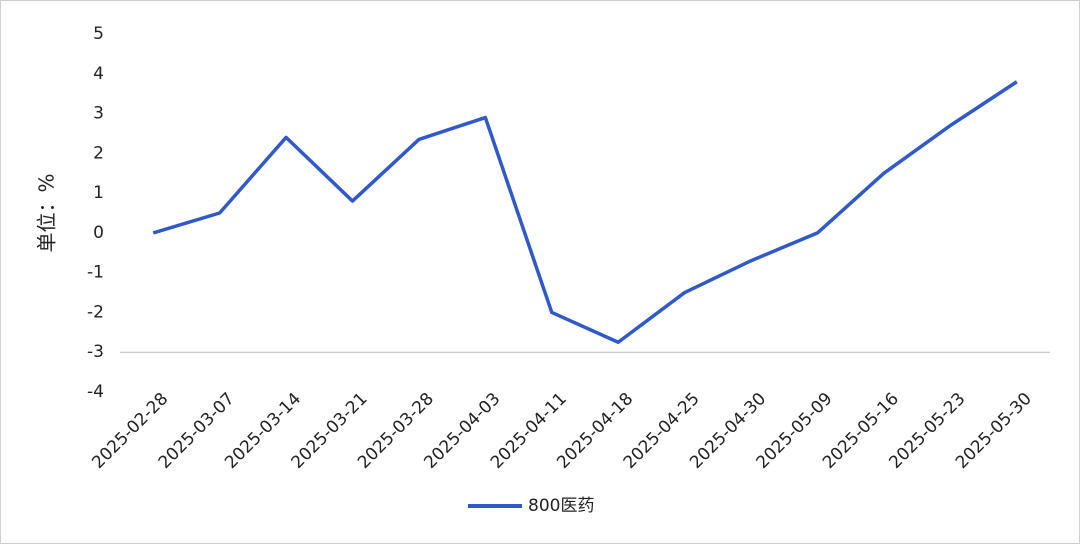 The image size is (1080, 544). What do you see at coordinates (98, 233) in the screenshot?
I see `y-tick-label: 0` at bounding box center [98, 233].